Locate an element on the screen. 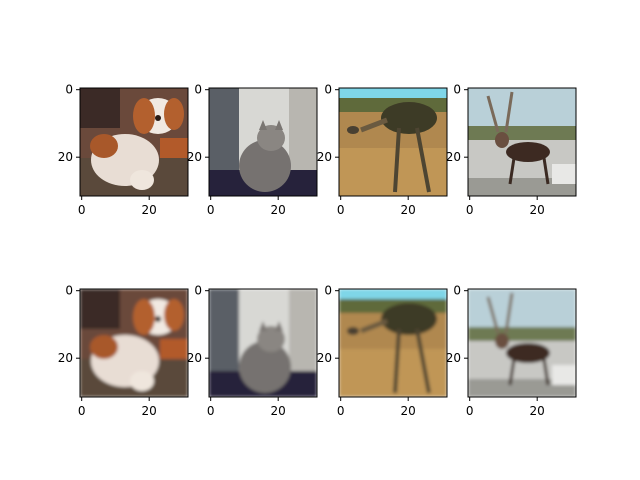  panel-reconstruction-deer: 0 20 0 20 is located at coordinates (511, 351).